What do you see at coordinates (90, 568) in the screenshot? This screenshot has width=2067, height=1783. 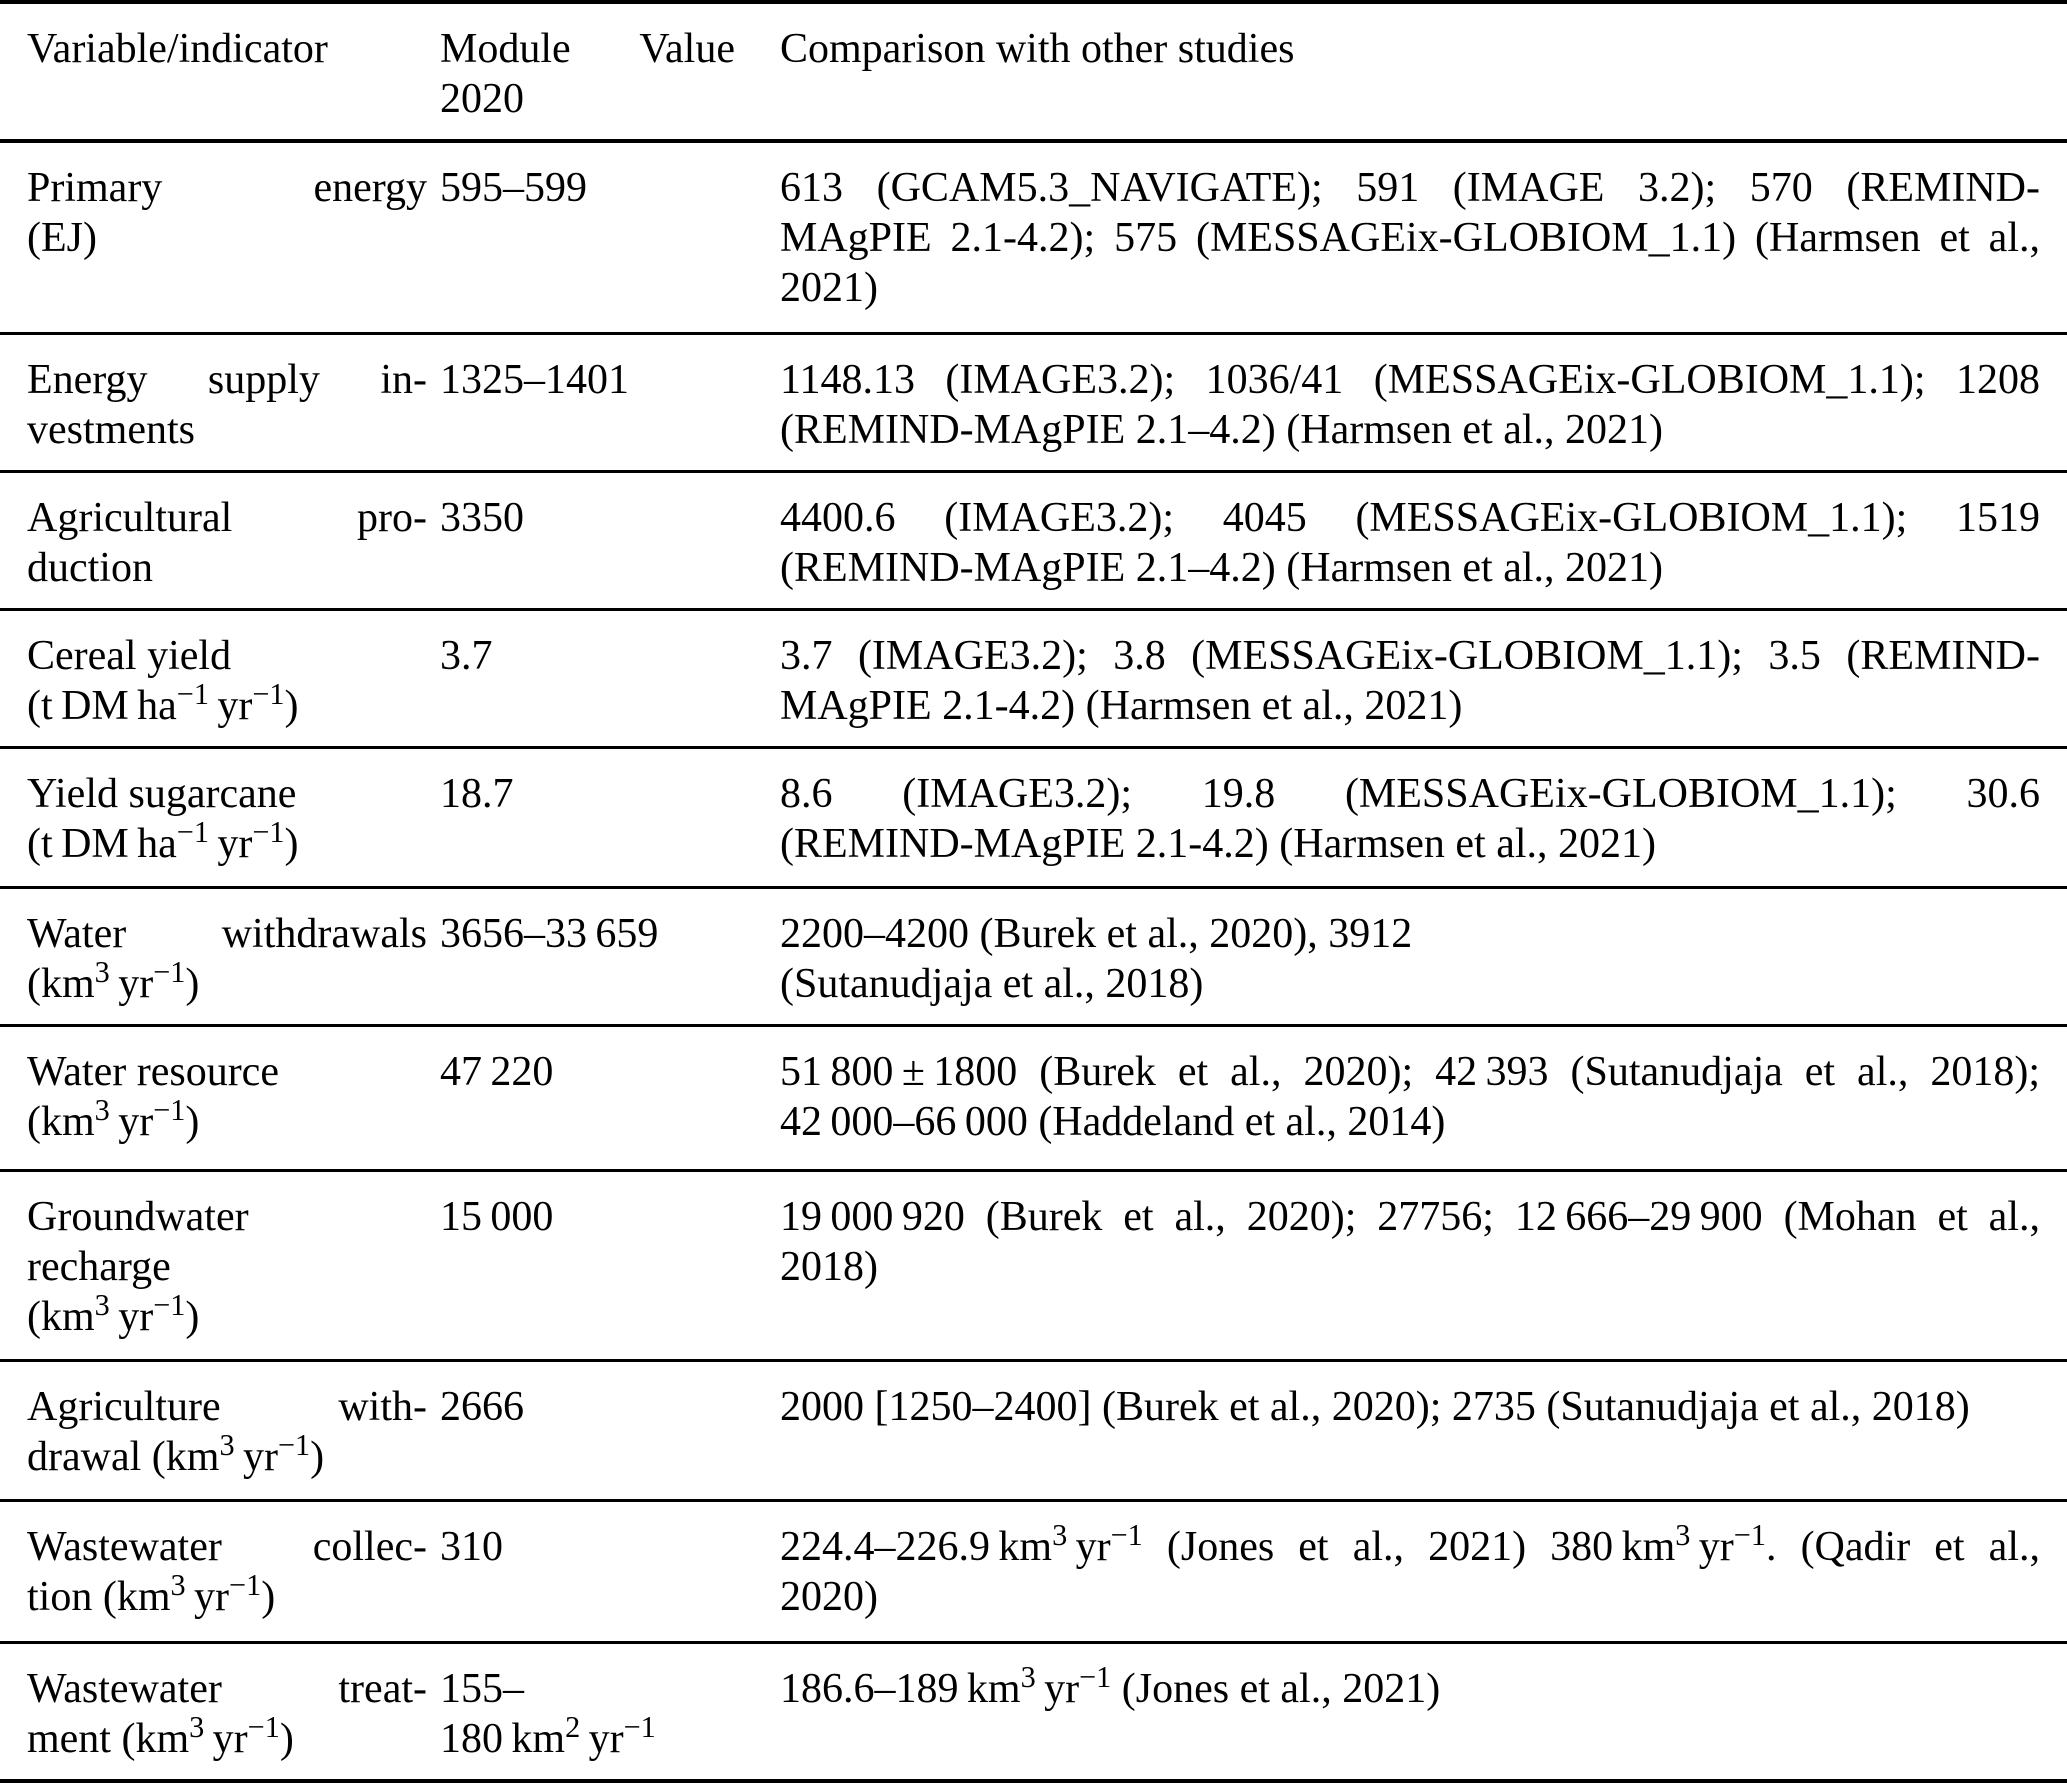 I see `text-line: duction` at bounding box center [90, 568].